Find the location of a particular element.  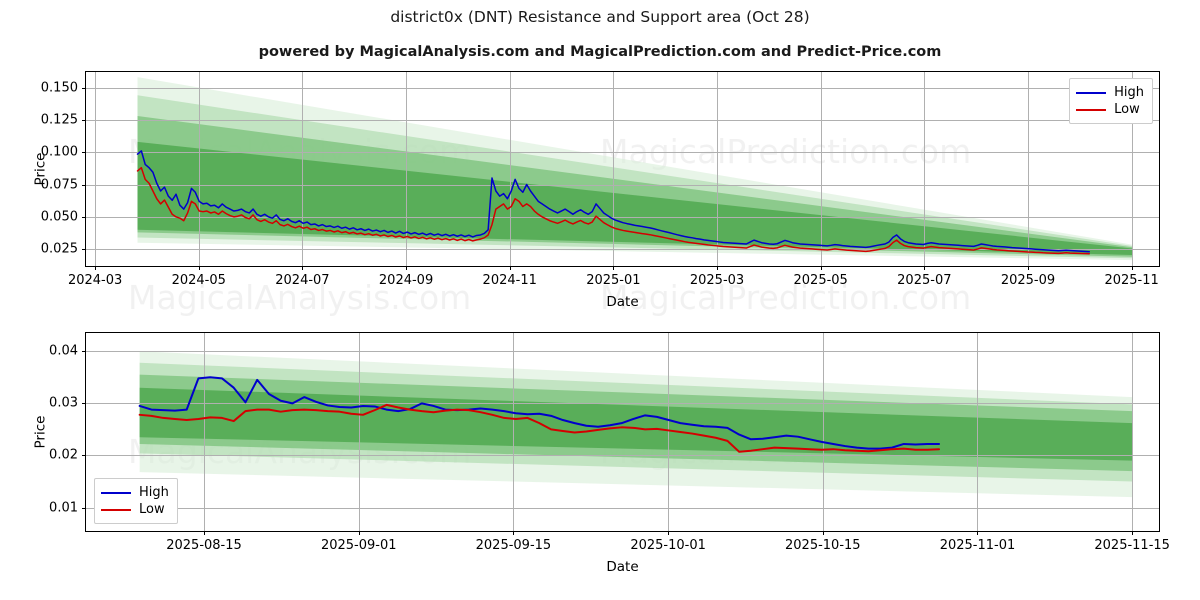

x-tick-label: 2025-09-15 is located at coordinates (513, 545).